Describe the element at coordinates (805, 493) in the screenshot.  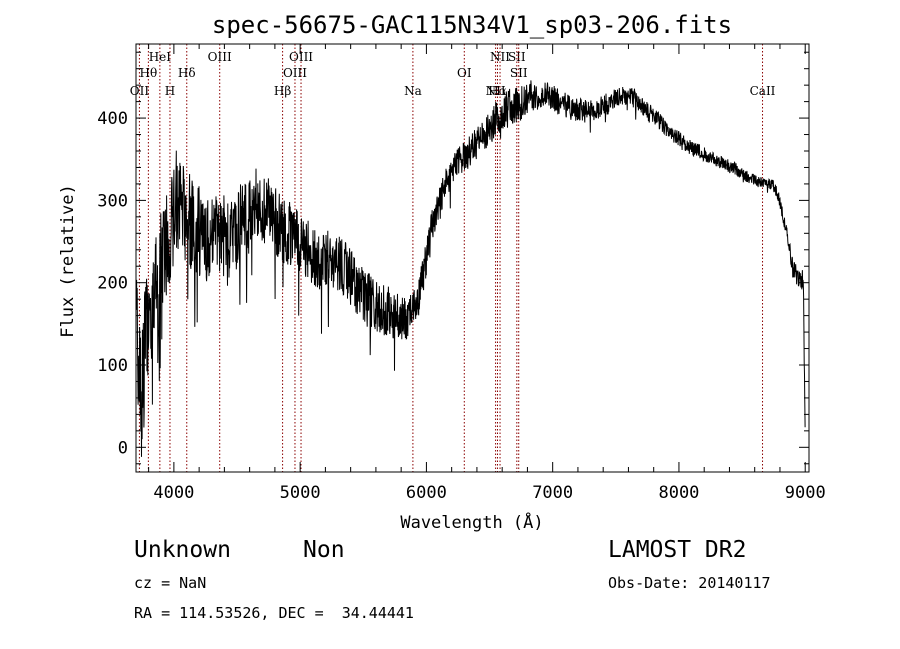
I see `x-tick-label: 9000` at that location.